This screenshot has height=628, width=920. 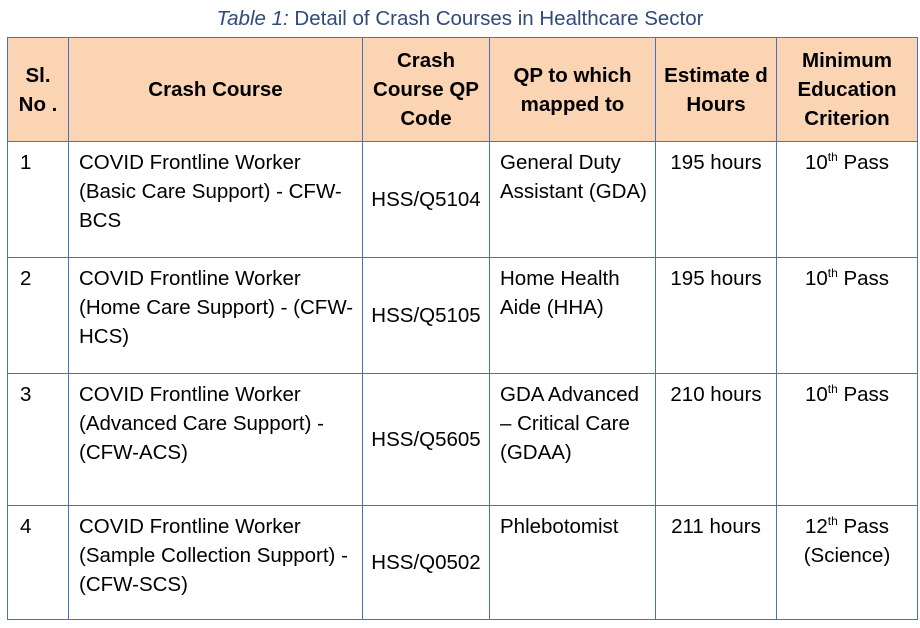 What do you see at coordinates (572, 439) in the screenshot?
I see `cell-qp-mapped: GDA Advanced – Critical Care (GDAA)` at bounding box center [572, 439].